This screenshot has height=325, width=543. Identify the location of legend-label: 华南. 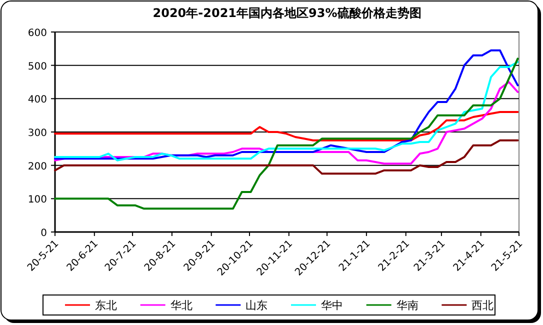
(407, 305).